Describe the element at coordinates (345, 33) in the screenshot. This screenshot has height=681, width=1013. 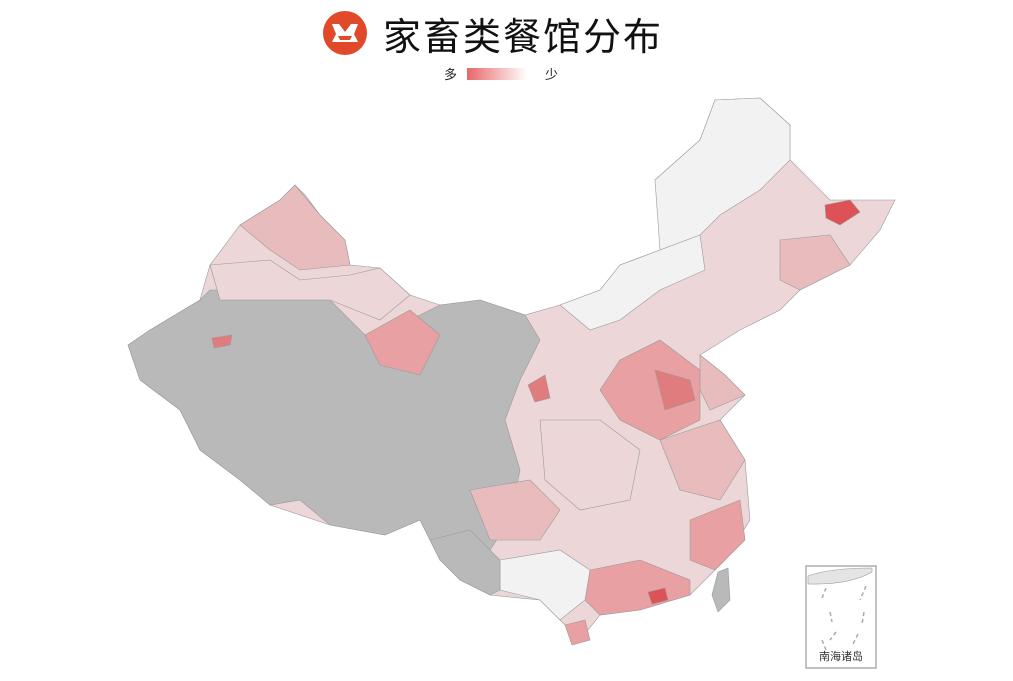
I see `brand-logo` at that location.